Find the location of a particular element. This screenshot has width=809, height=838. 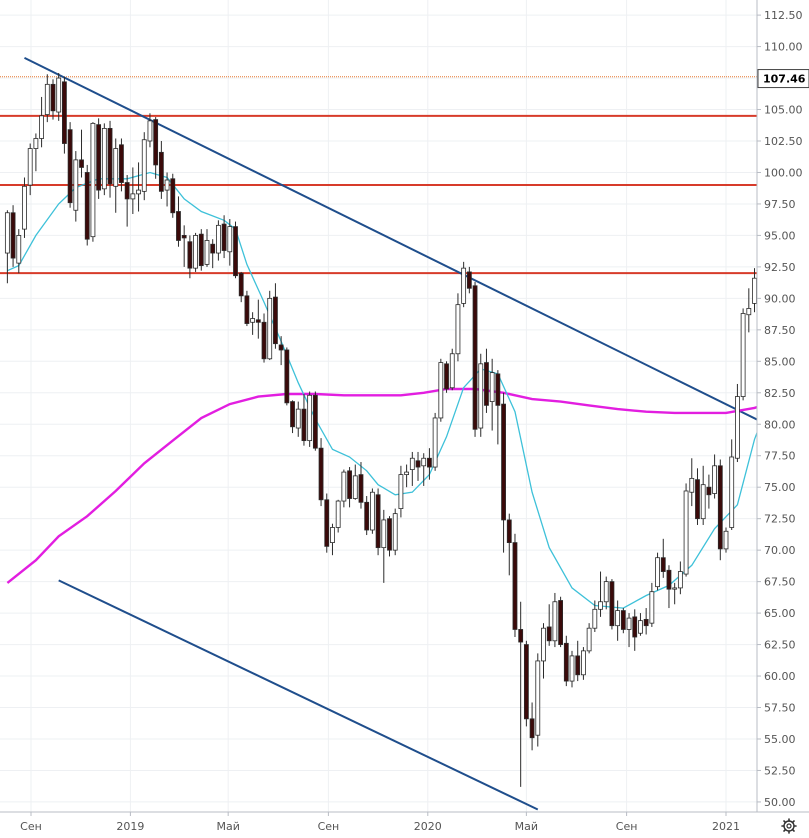

price-tick-label: 87.50 is located at coordinates (780, 330).